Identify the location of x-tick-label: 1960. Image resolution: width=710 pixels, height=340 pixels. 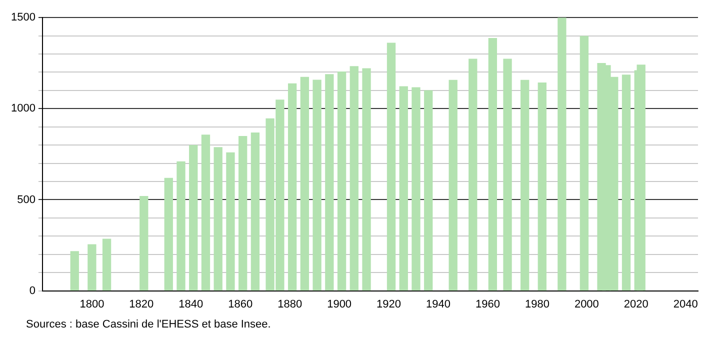
(487, 304).